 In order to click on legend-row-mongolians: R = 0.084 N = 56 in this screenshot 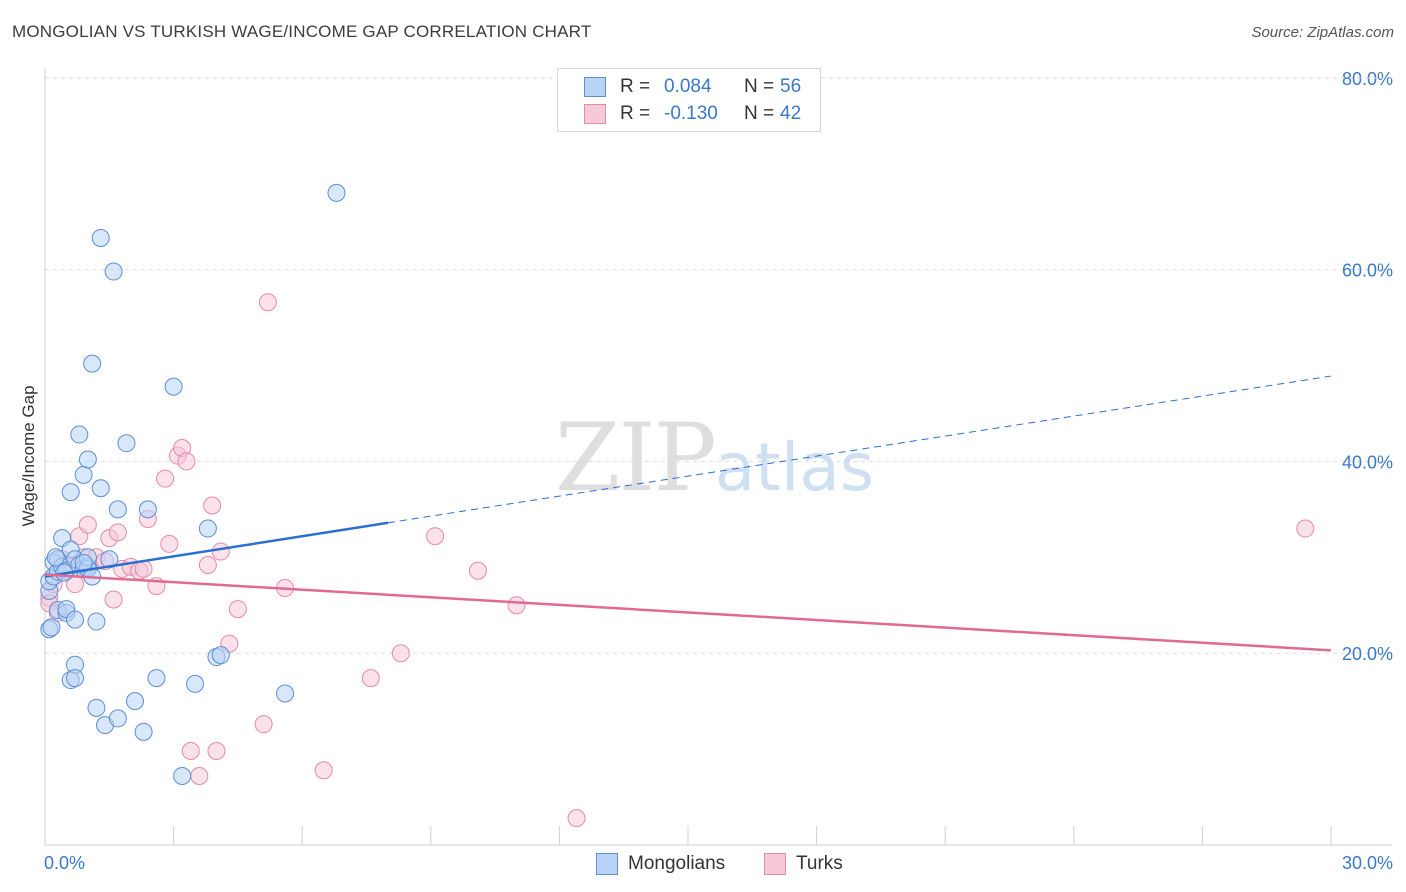, I will do `click(692, 87)`.